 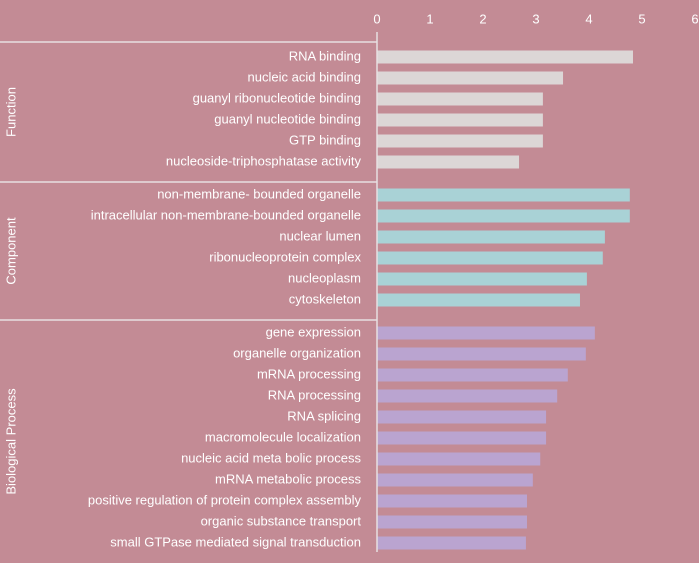 I want to click on category-label: cytoskeleton, so click(x=325, y=298).